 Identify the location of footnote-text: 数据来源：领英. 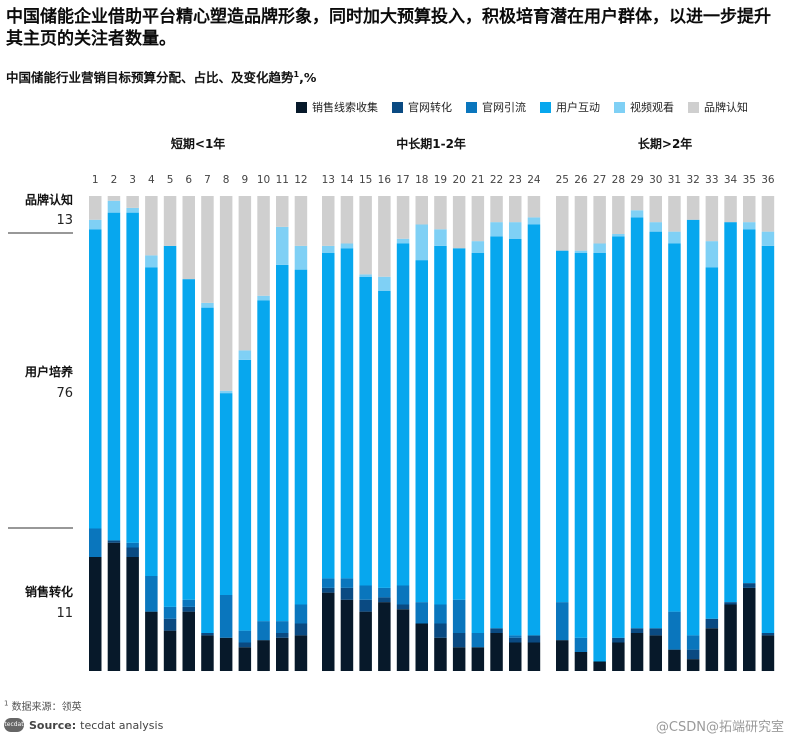
(46, 707).